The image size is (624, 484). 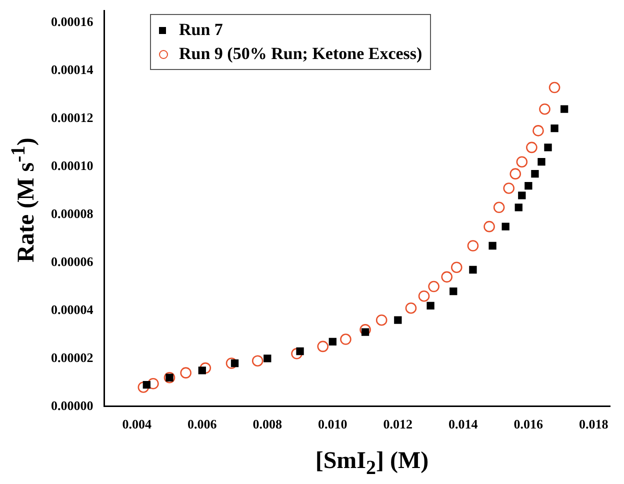 What do you see at coordinates (372, 464) in the screenshot?
I see `x-axis-title: [SmI$_{2}$] (M)` at bounding box center [372, 464].